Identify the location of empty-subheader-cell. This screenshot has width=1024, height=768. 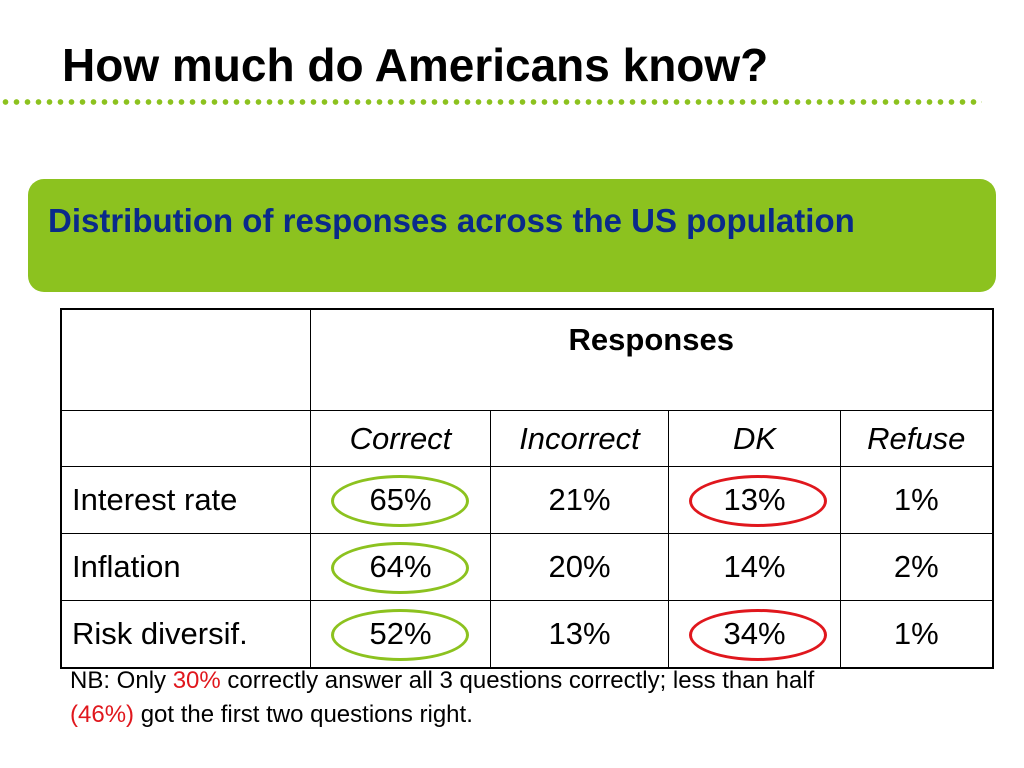
(185, 438).